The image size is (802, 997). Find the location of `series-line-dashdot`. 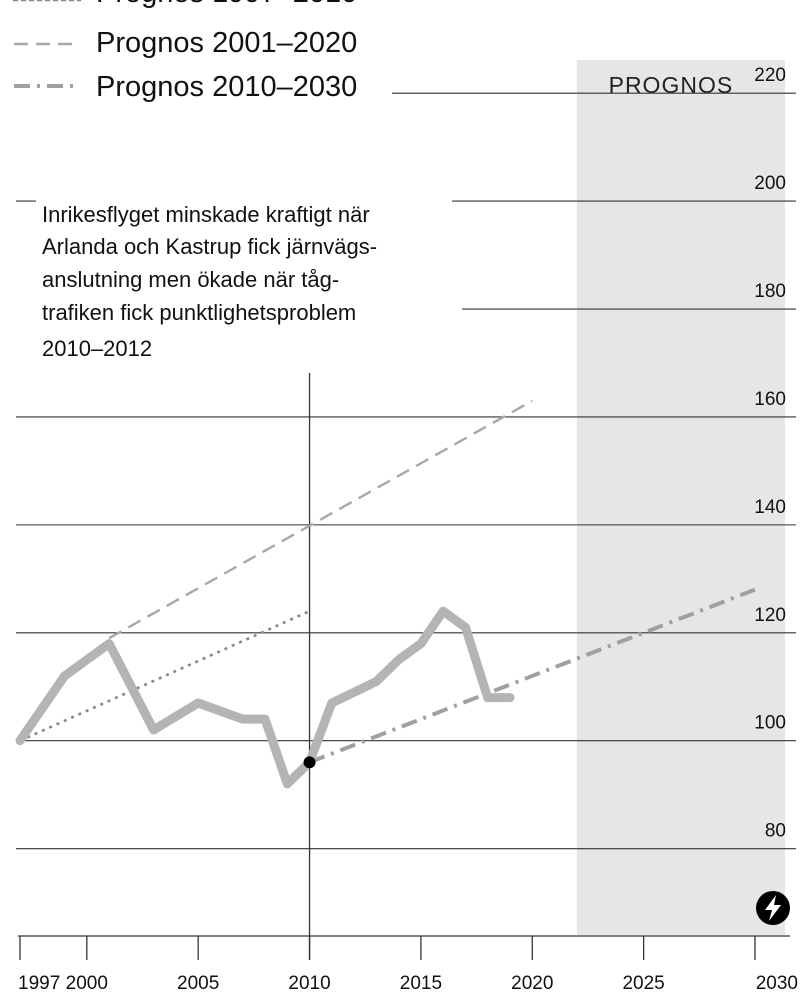

series-line-dashdot is located at coordinates (532, 676).